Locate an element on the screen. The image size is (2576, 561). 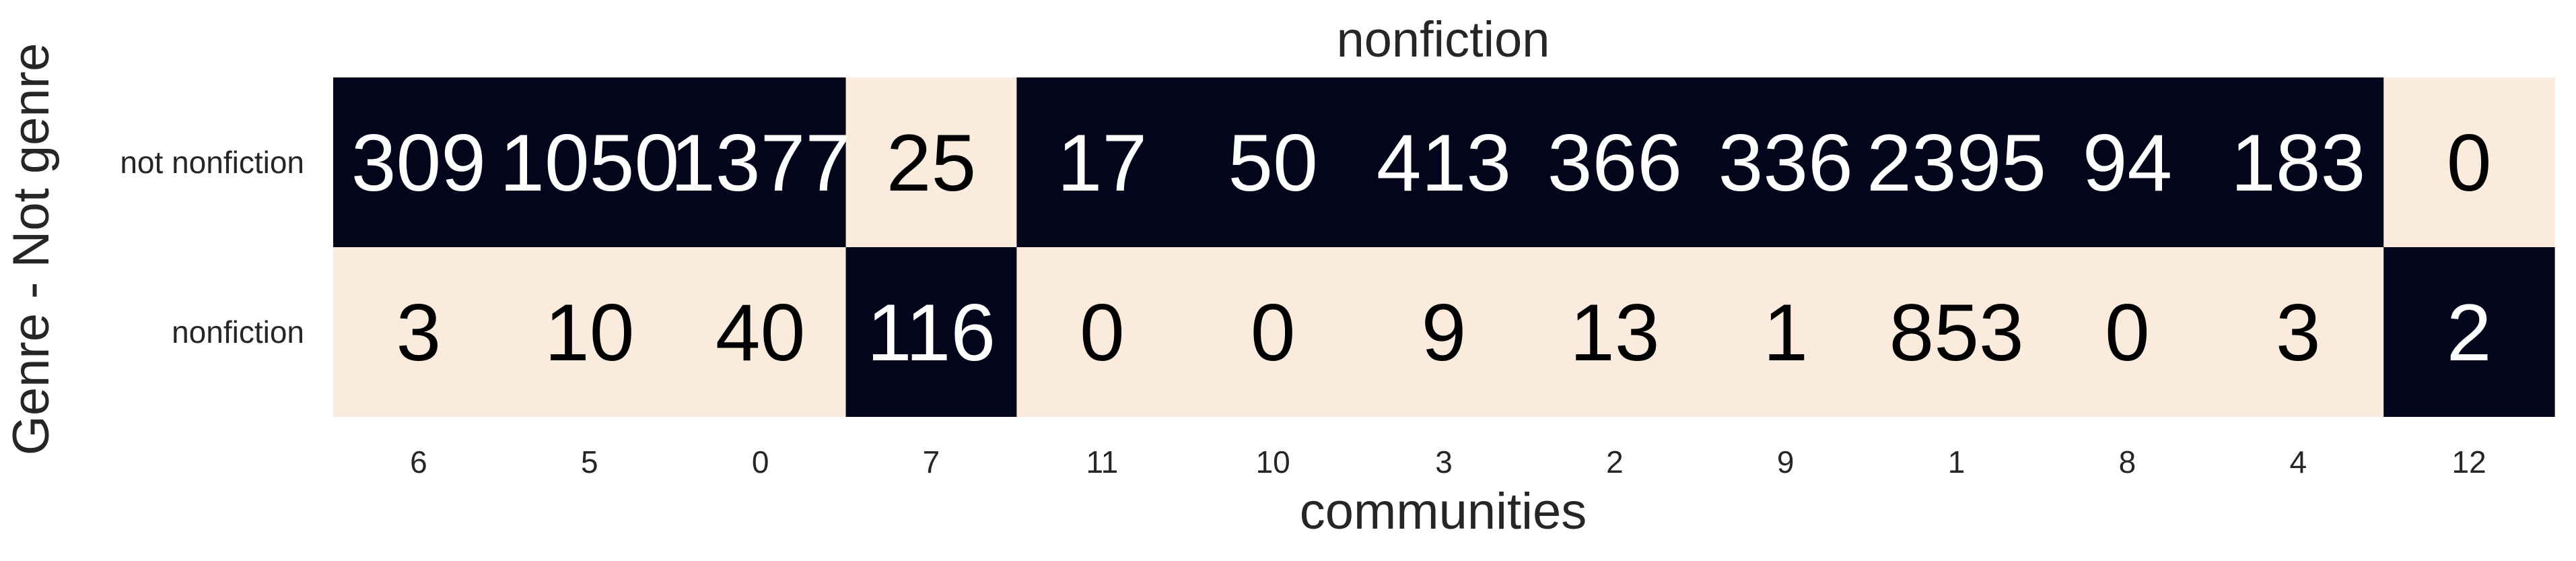
cell-value-label: 366 is located at coordinates (1614, 163).